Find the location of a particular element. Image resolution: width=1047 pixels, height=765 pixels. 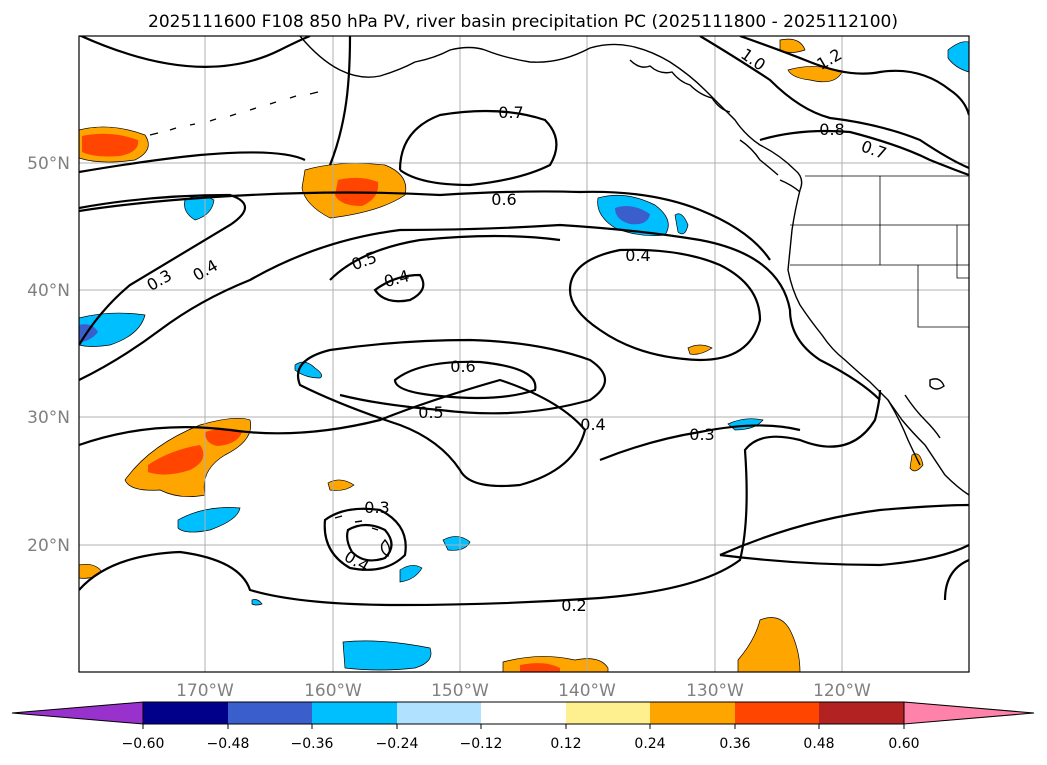

lat-label: 40°N is located at coordinates (48, 291).